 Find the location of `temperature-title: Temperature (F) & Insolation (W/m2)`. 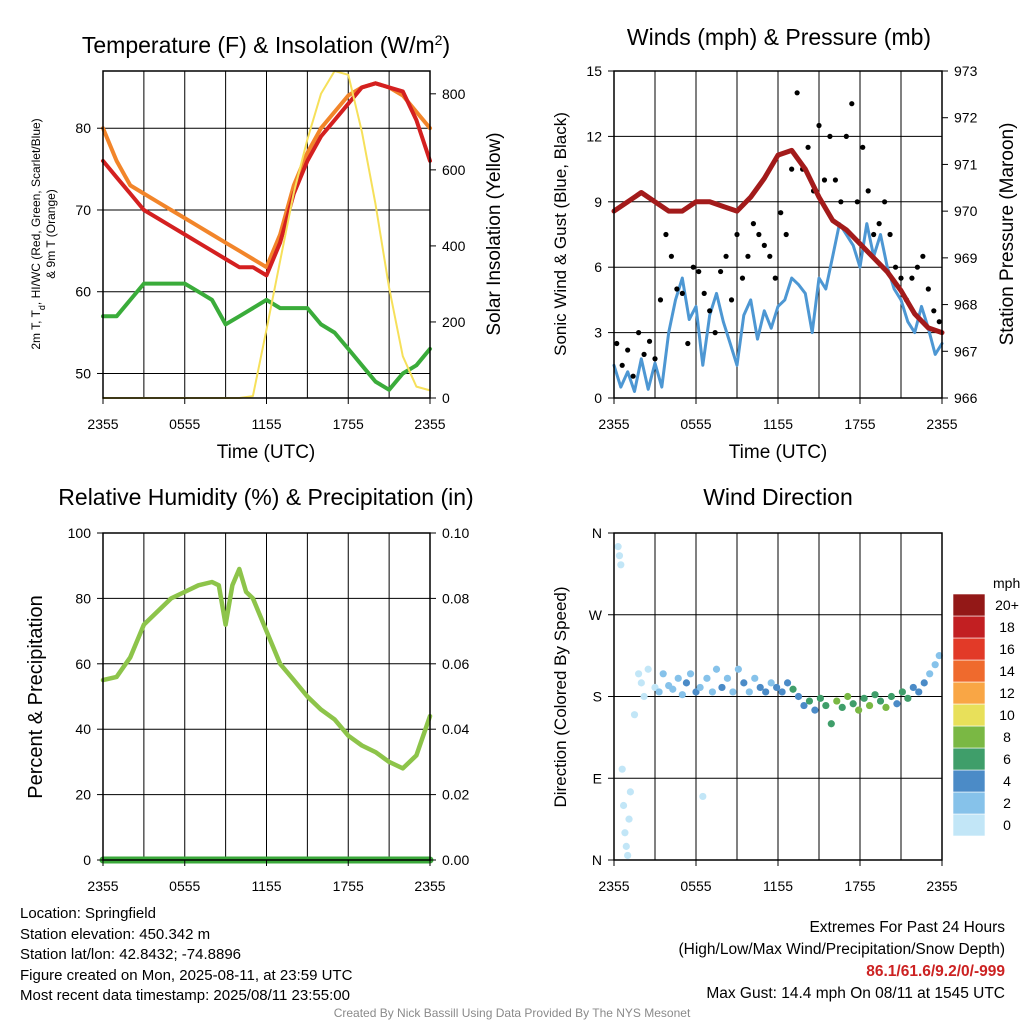

temperature-title: Temperature (F) & Insolation (W/m2) is located at coordinates (266, 45).